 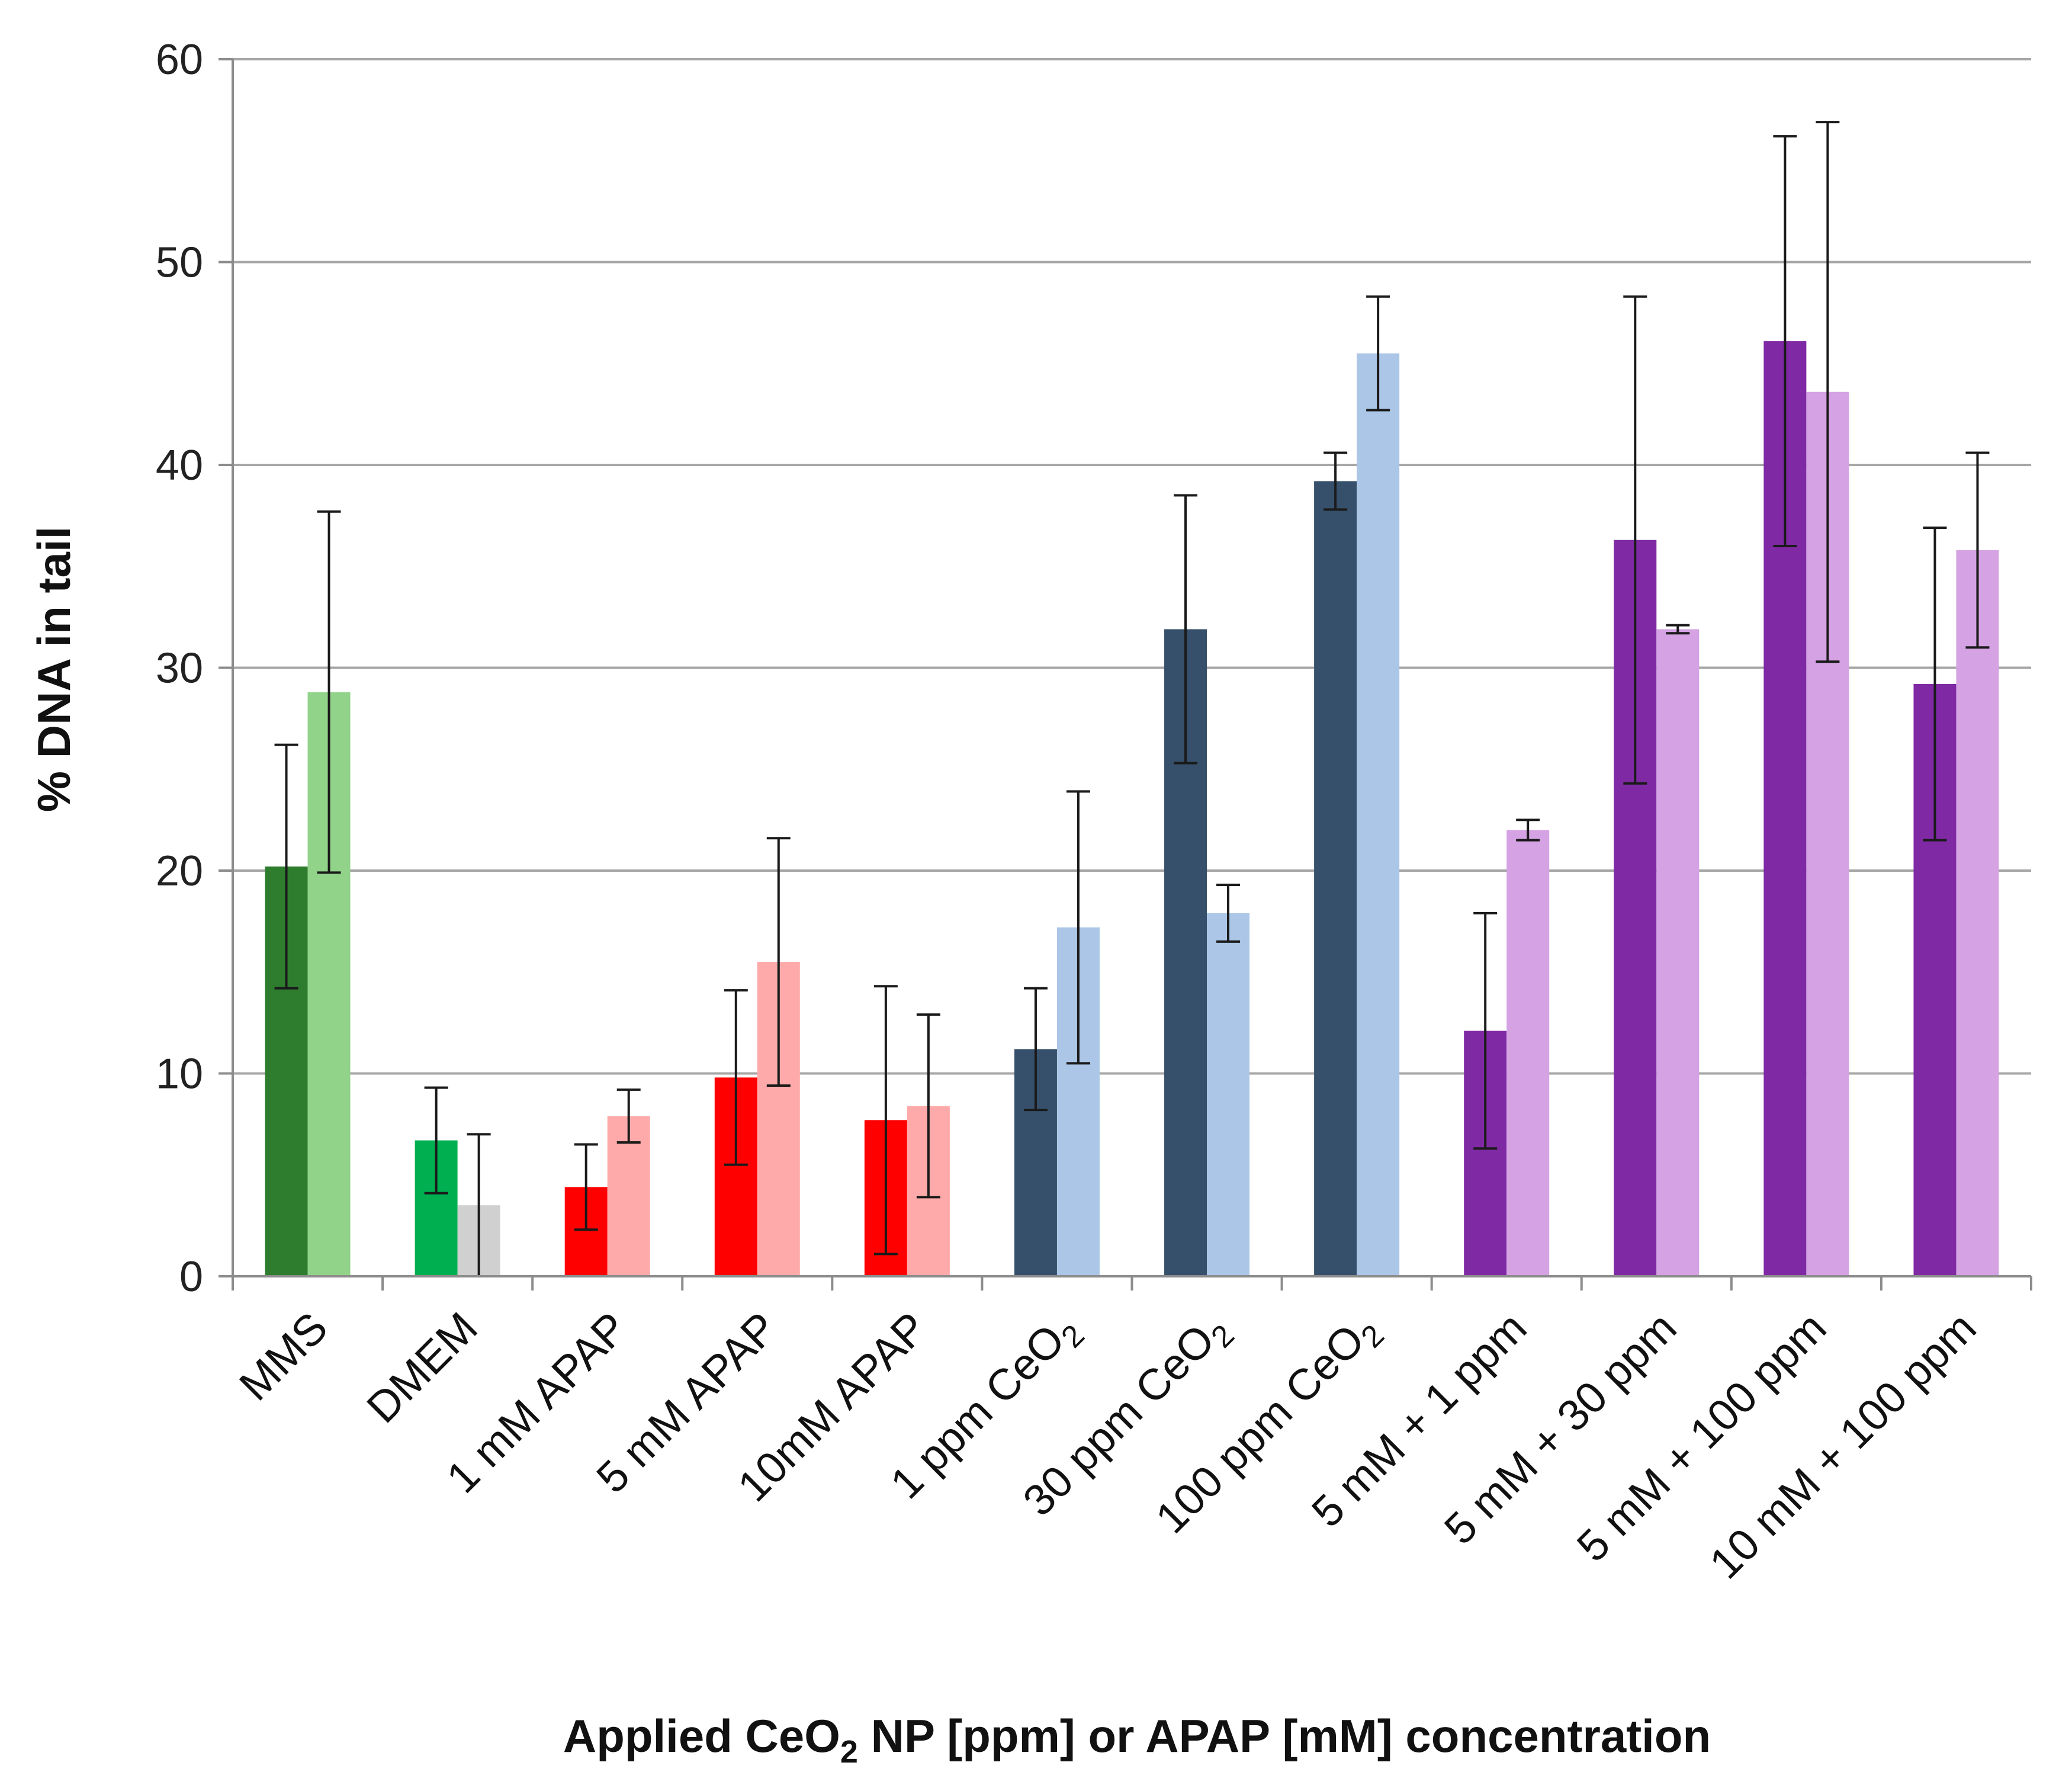 I want to click on x-axis-title-prefix: Applied CeO, so click(x=701, y=1736).